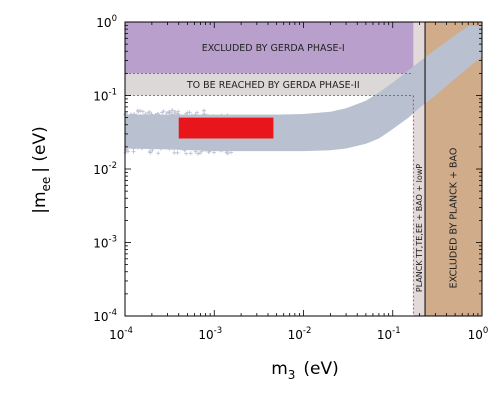  Describe the element at coordinates (305, 370) in the screenshot. I see `x-axis-label: m3 (eV)` at that location.